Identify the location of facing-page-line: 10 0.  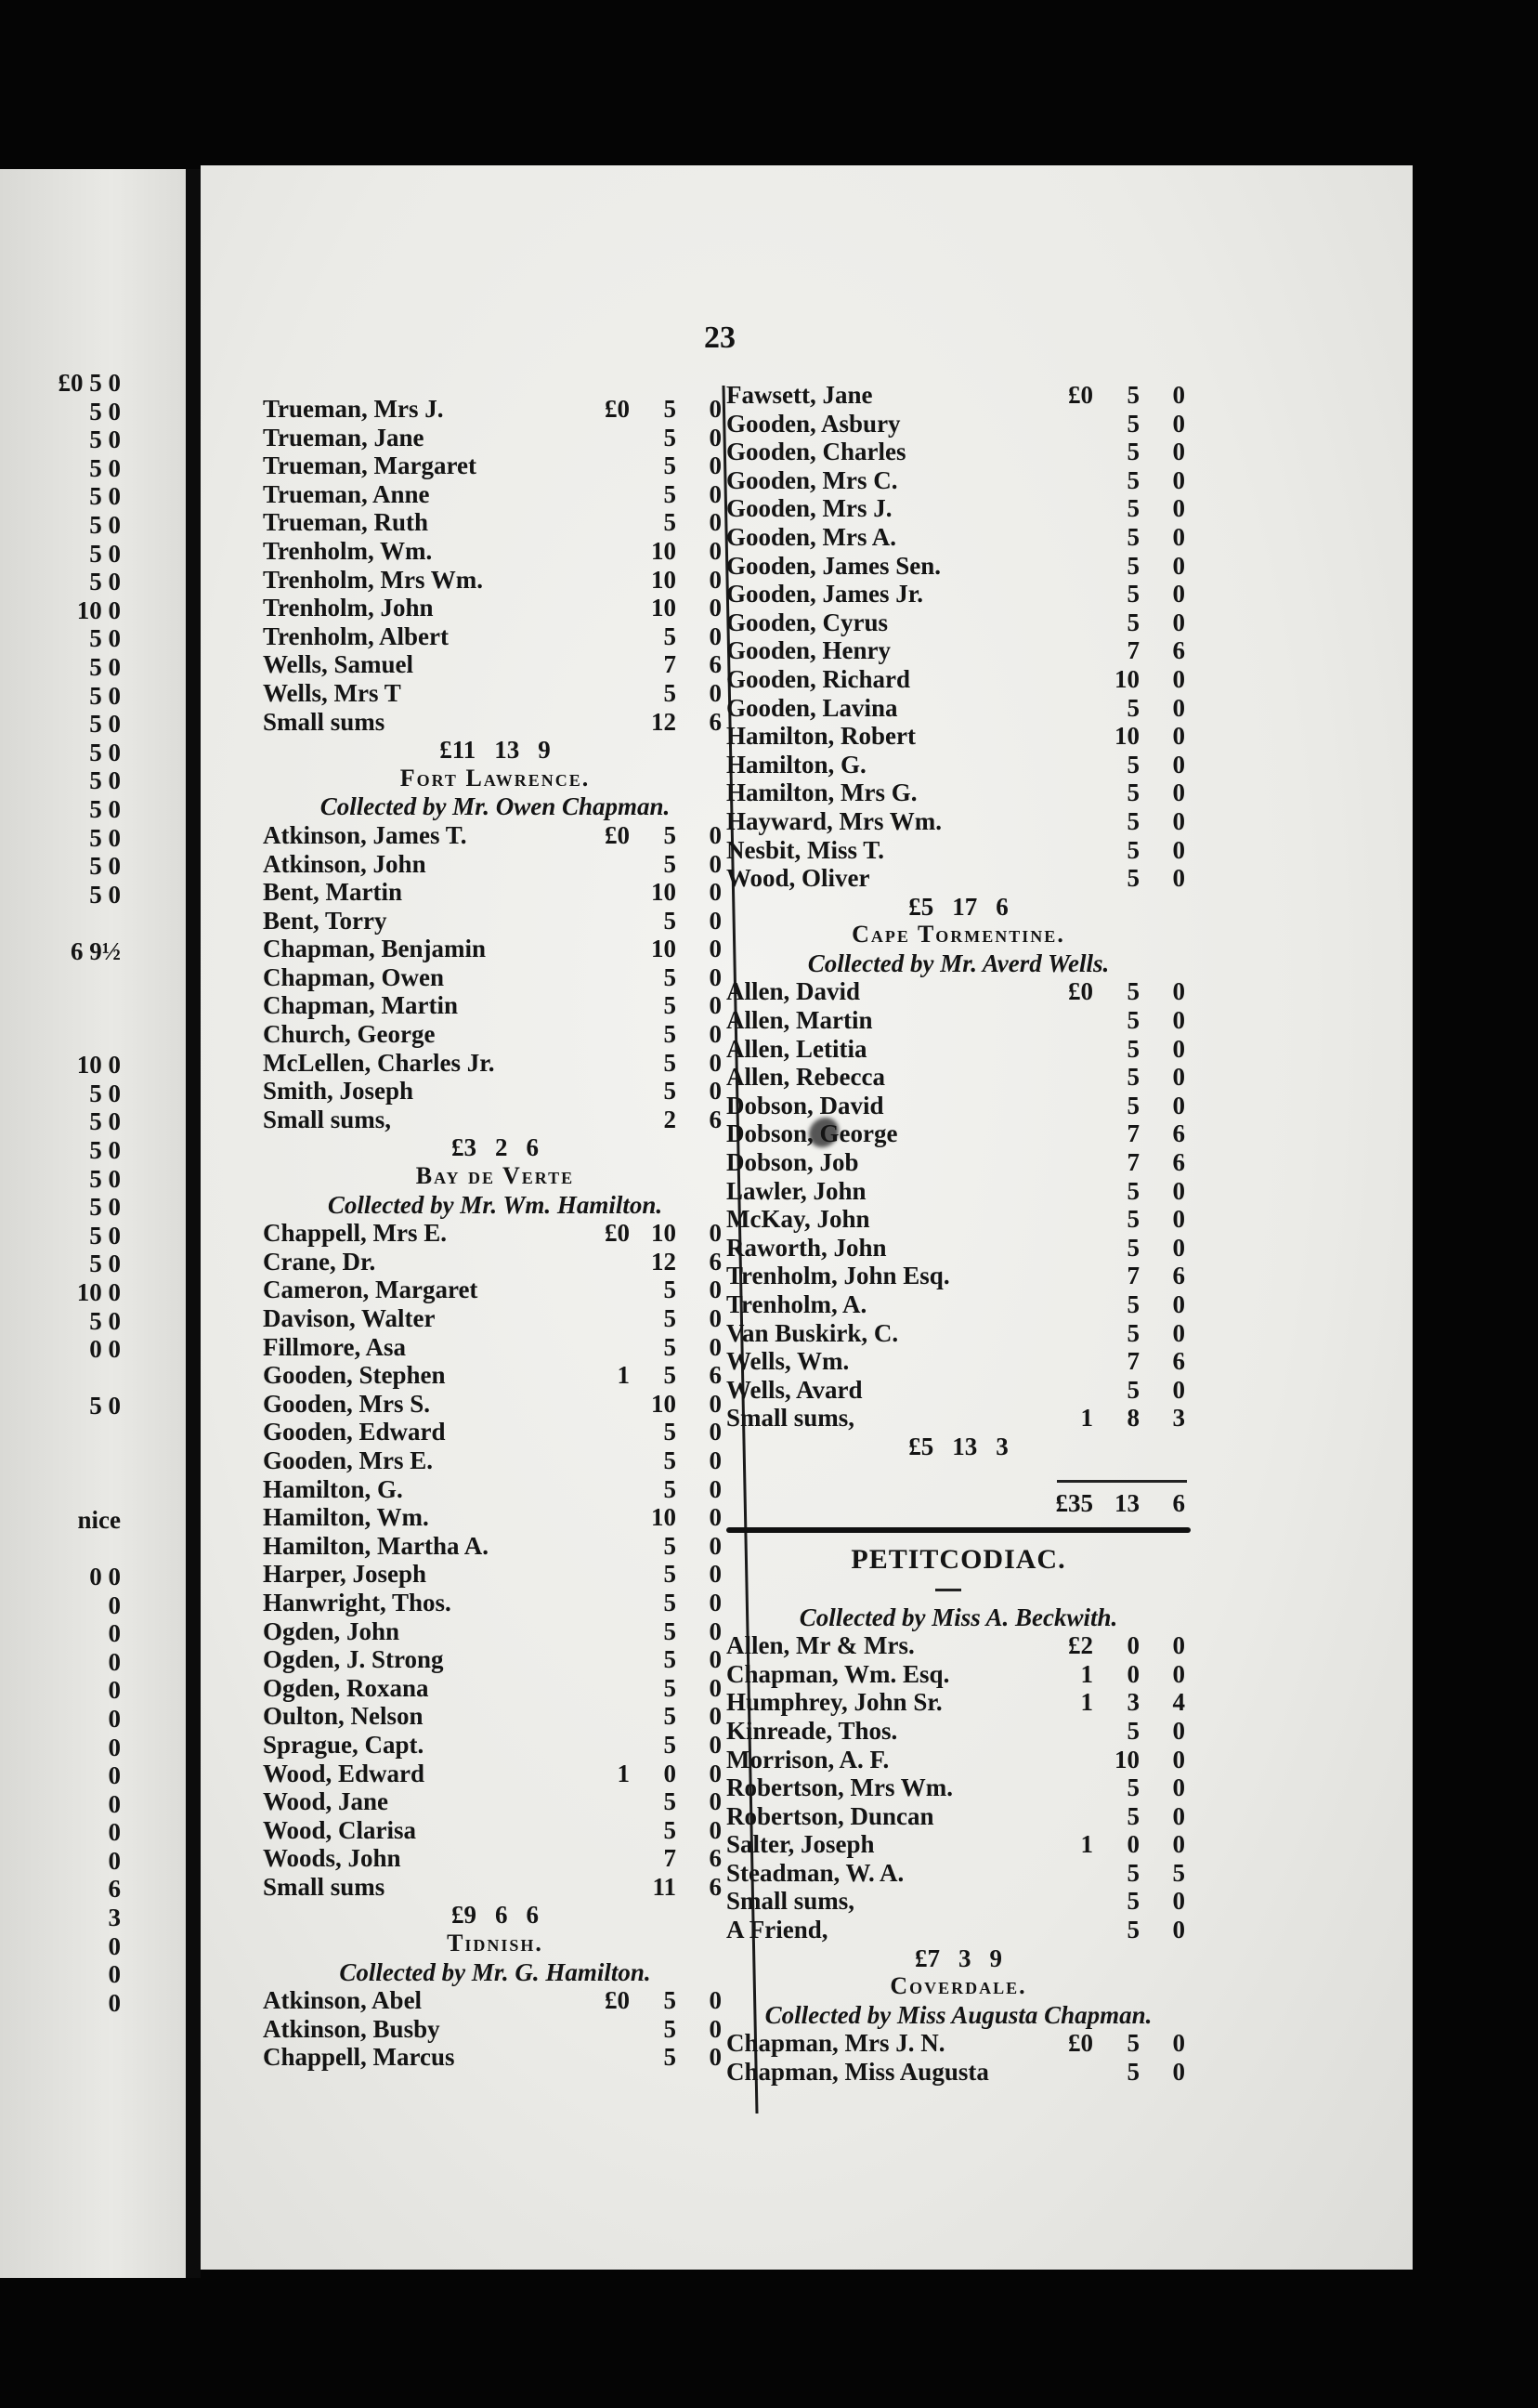
(65, 1292).